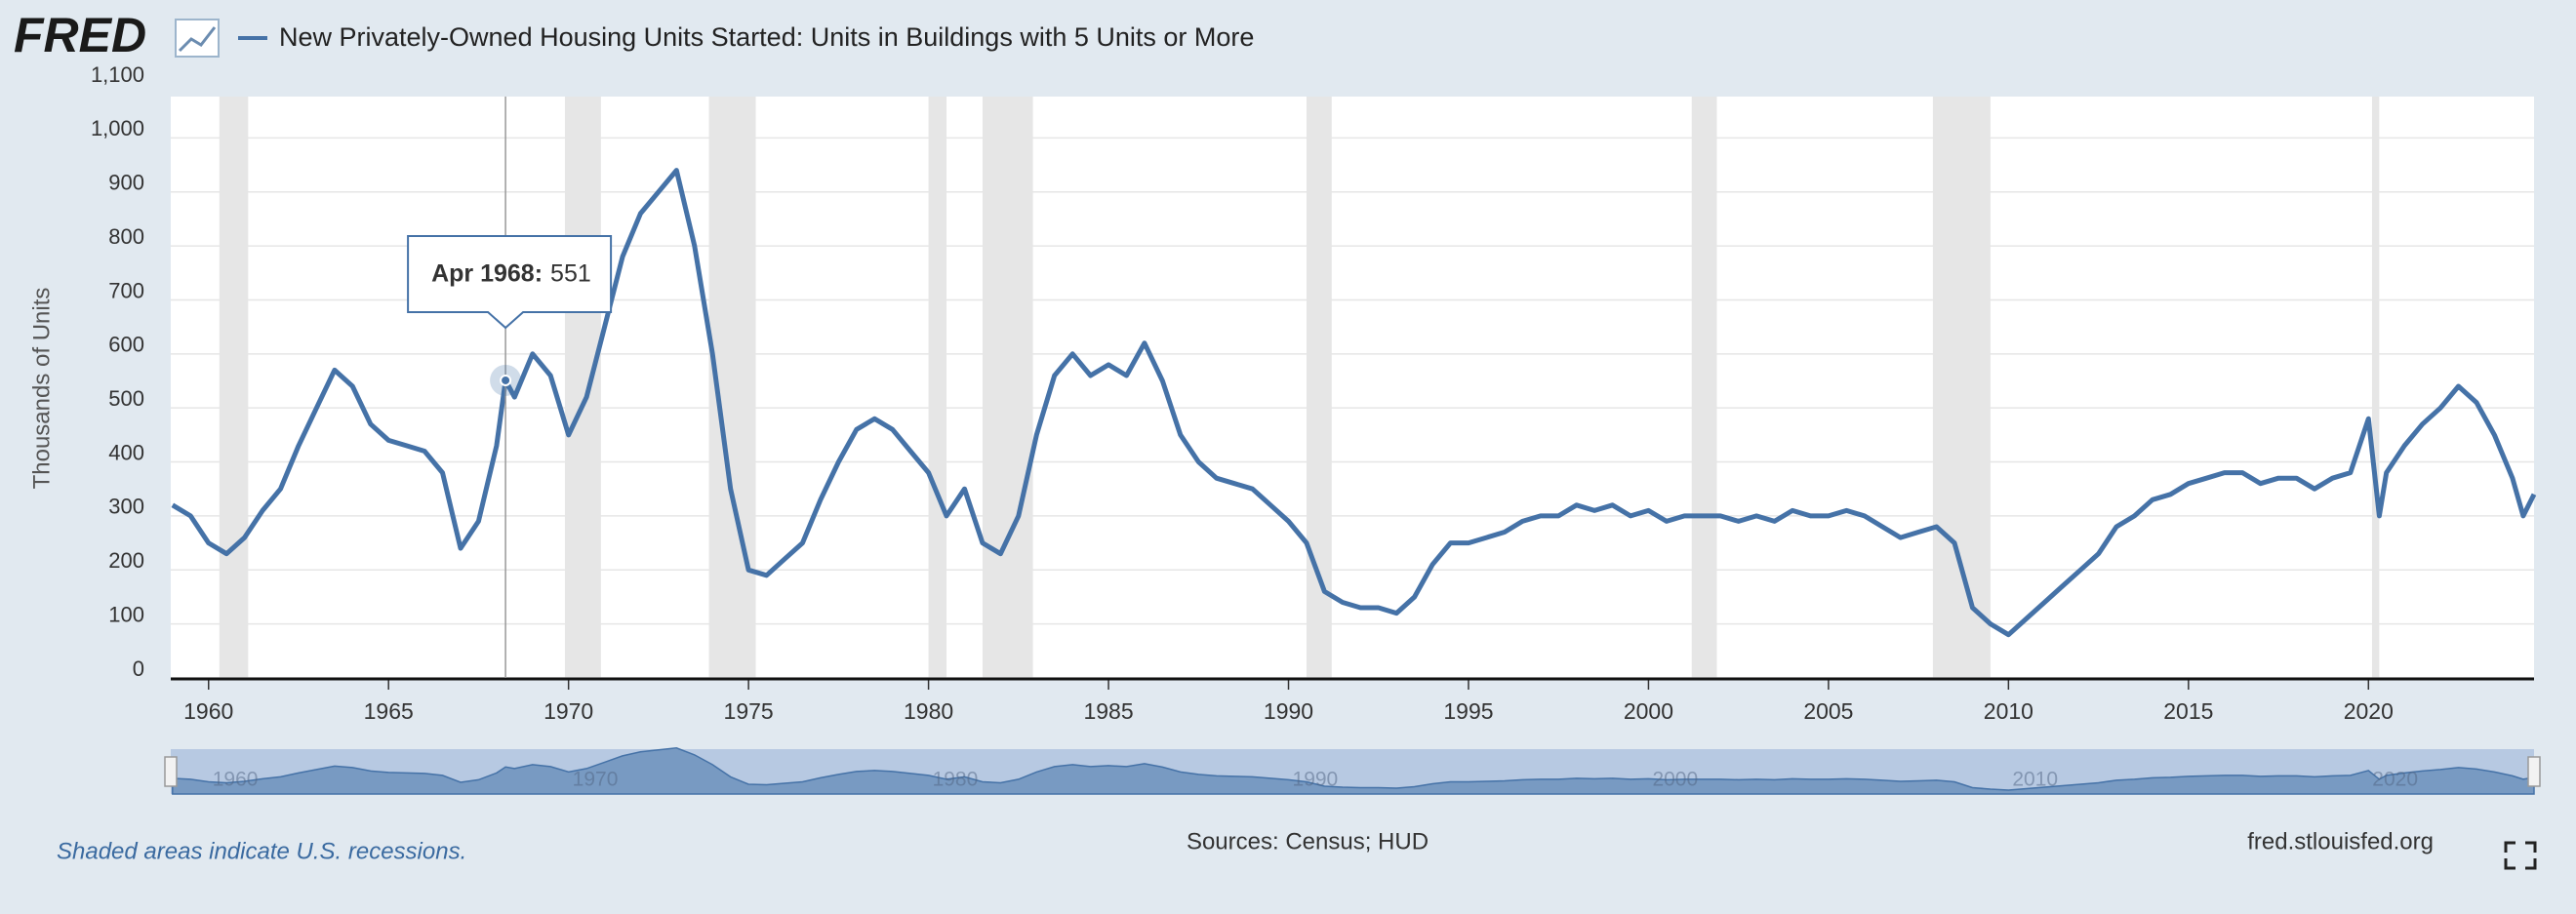 The height and width of the screenshot is (914, 2576). What do you see at coordinates (2395, 780) in the screenshot?
I see `navigator-tick-label: 2020` at bounding box center [2395, 780].